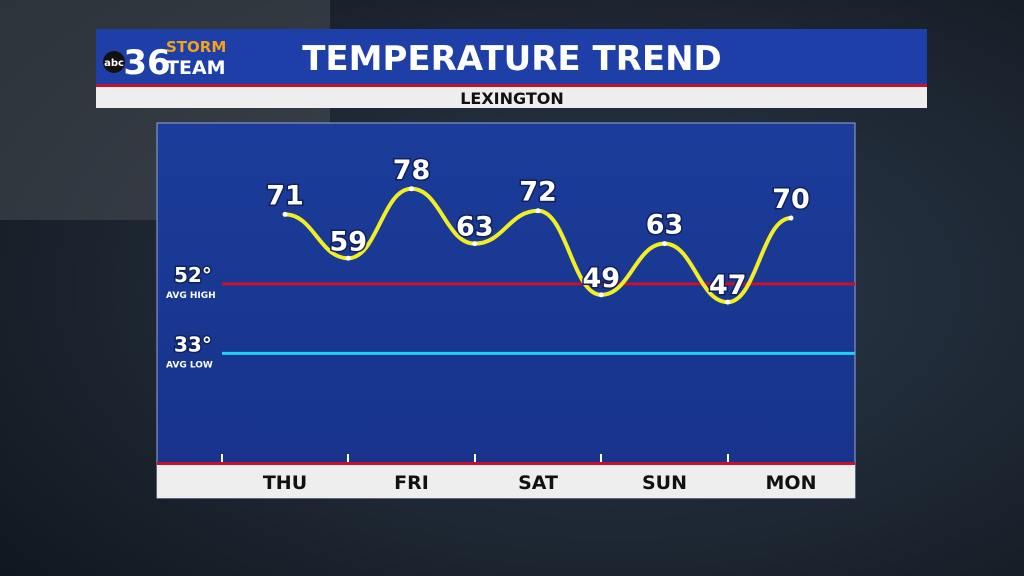 This screenshot has height=576, width=1024. What do you see at coordinates (664, 483) in the screenshot?
I see `x-tick-label: SUN` at bounding box center [664, 483].